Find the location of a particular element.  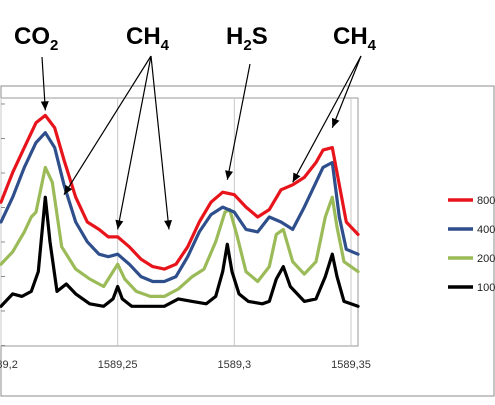

x-axis-tick-labels: 1589,2 1589,25 1589,3 1589,35 is located at coordinates (185, 365).